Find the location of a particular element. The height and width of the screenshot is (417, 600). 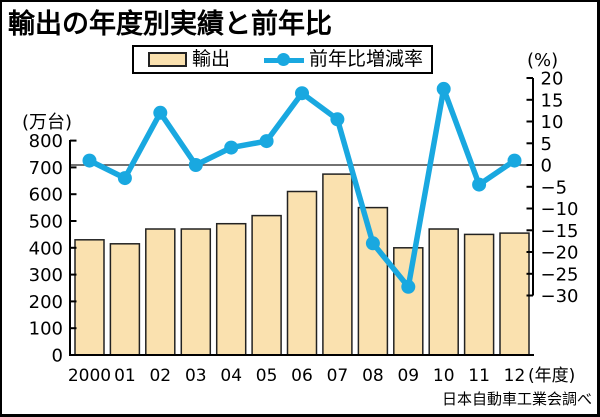

right-tick-label--5: −5 is located at coordinates (554, 187).